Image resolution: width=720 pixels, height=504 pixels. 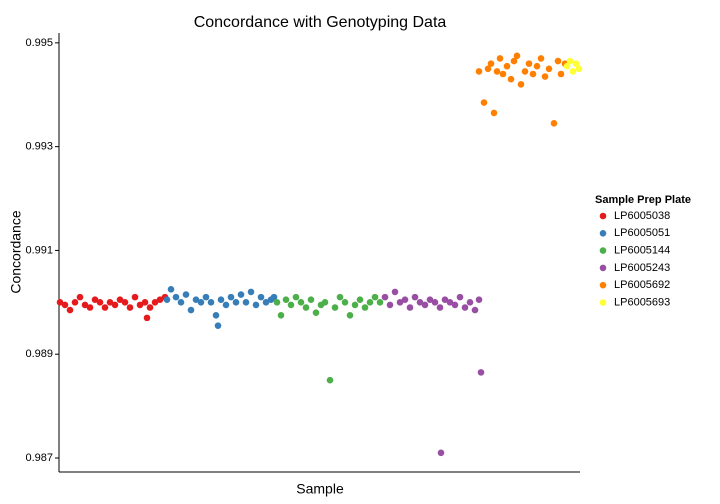 I want to click on y-axis-label: Concordance, so click(x=16, y=251).